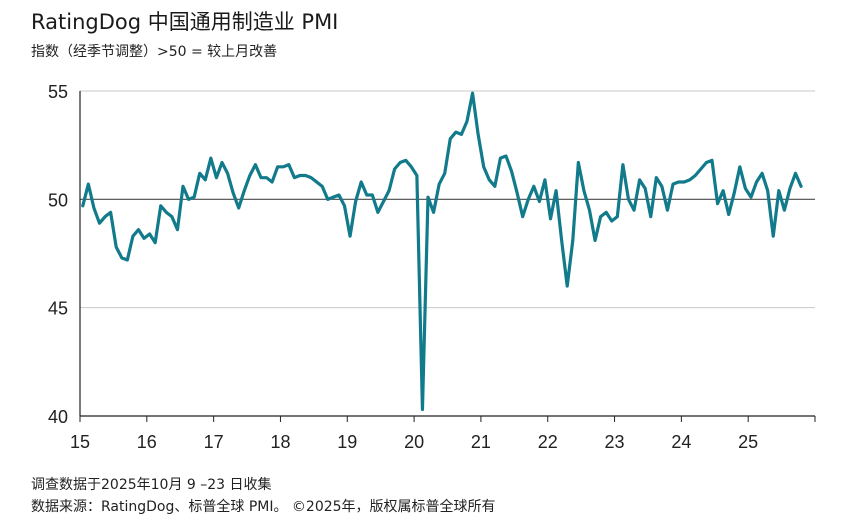 The width and height of the screenshot is (860, 520). Describe the element at coordinates (748, 442) in the screenshot. I see `x-tick-label: 25` at that location.